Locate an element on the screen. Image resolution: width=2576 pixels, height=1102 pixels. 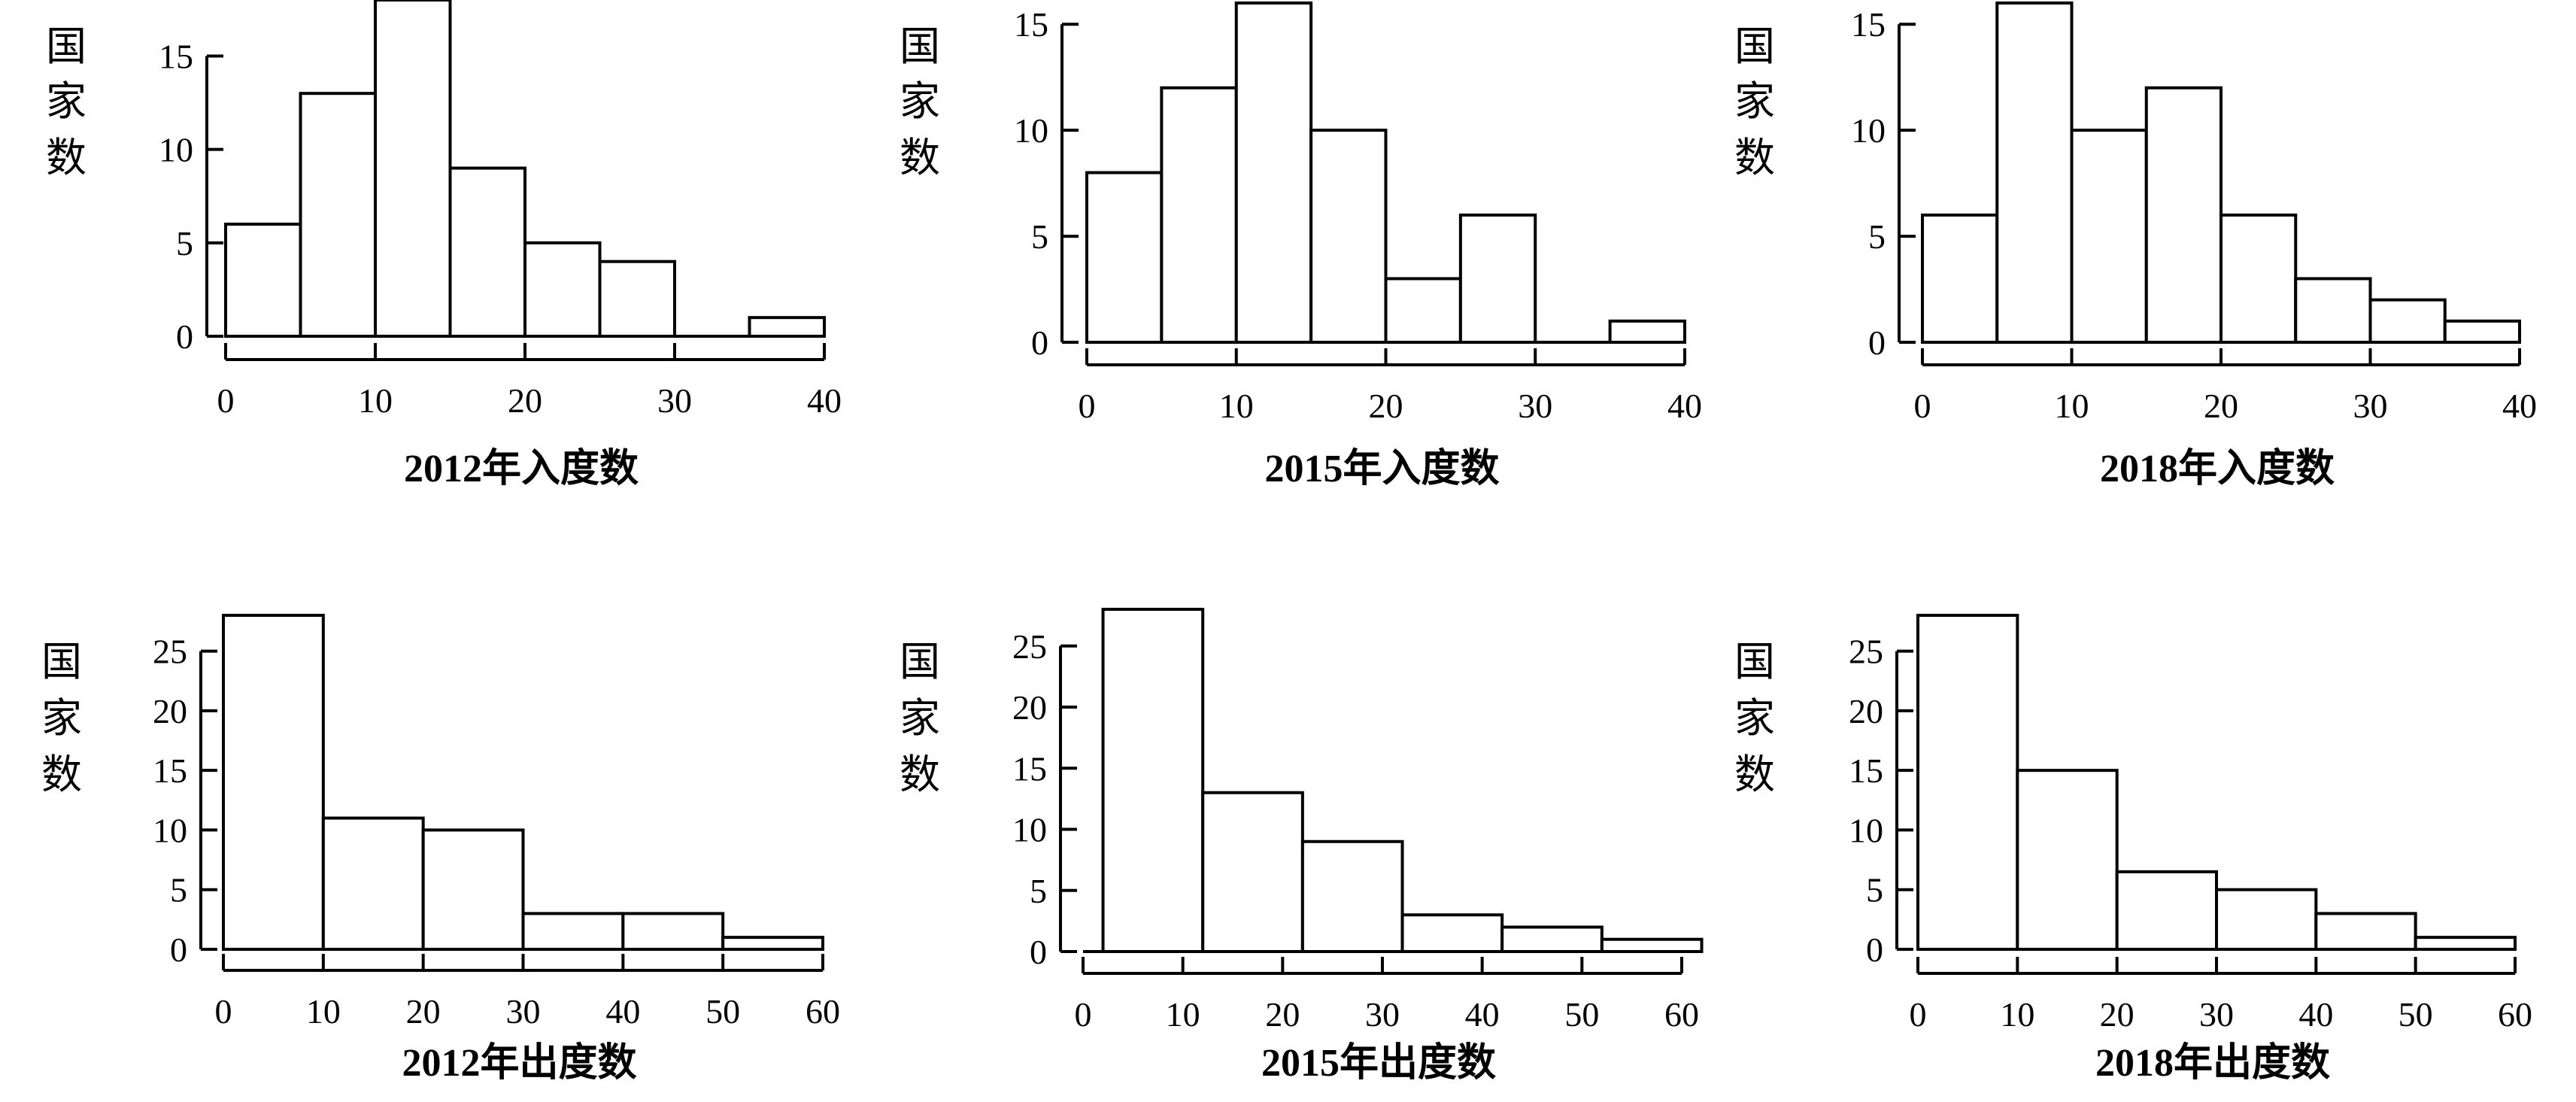
histogram-panel-3: 0 5 10 15 0 10 20 30 40 国家数 2018年入度数 is located at coordinates (2135, 246).